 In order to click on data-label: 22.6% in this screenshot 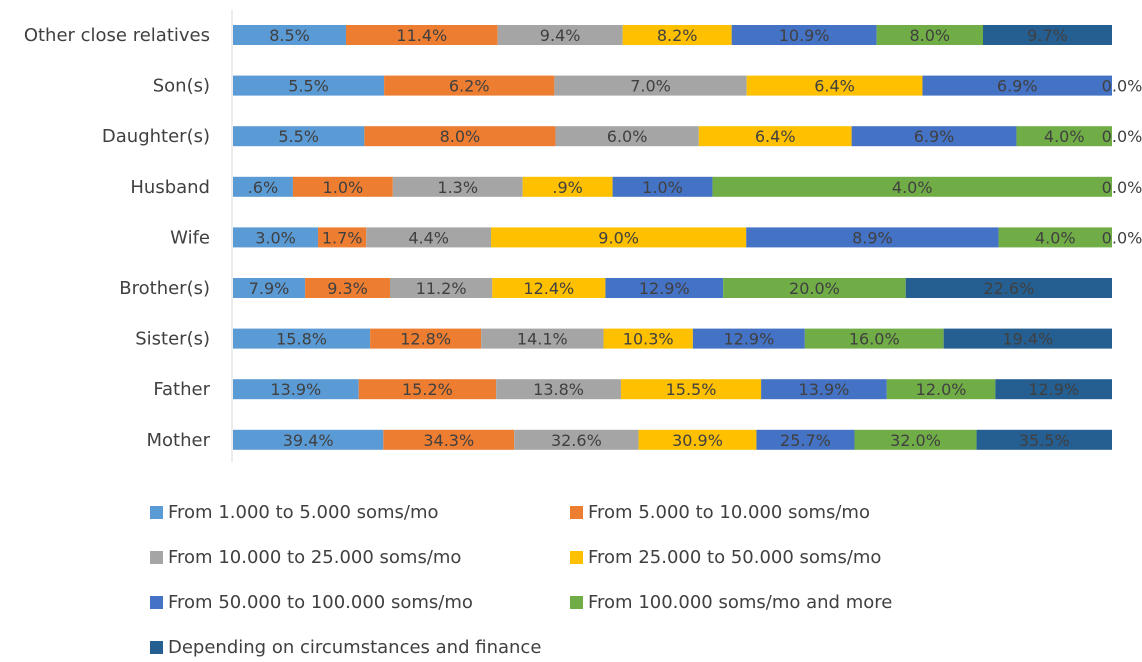, I will do `click(1008, 288)`.